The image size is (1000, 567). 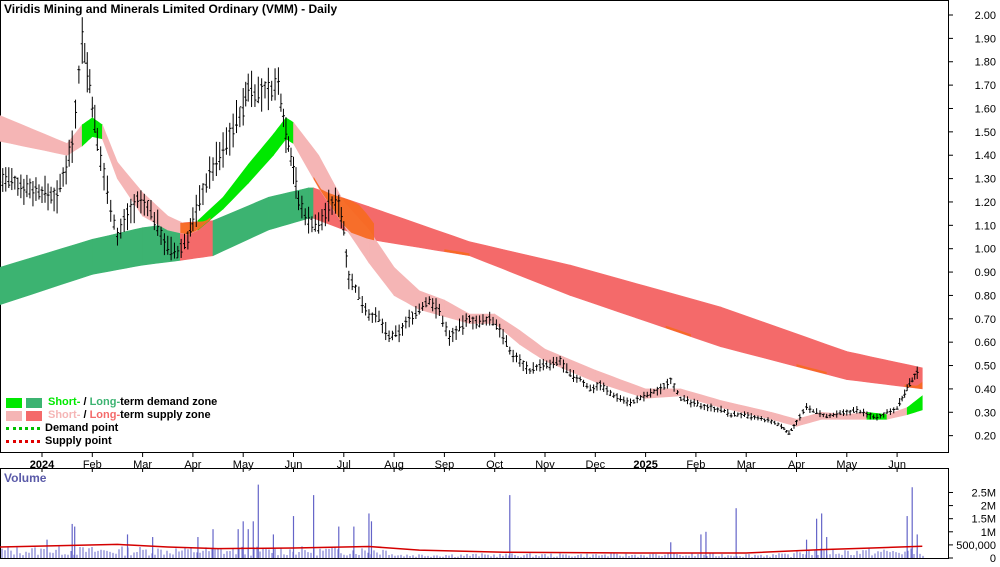 I want to click on price-tick-label: 0.20, so click(x=985, y=437).